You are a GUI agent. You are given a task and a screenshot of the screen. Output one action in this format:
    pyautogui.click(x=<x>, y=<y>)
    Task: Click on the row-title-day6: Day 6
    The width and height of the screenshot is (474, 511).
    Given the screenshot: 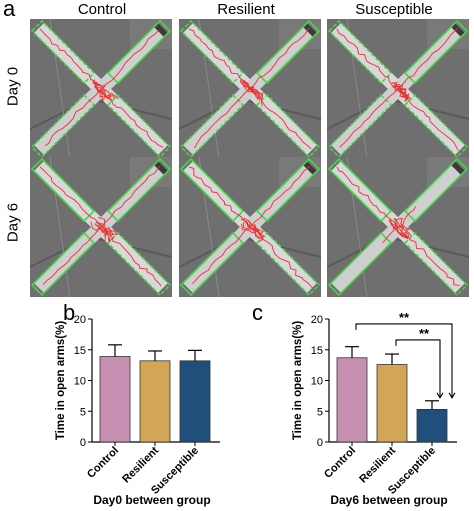 What is the action you would take?
    pyautogui.click(x=13, y=222)
    